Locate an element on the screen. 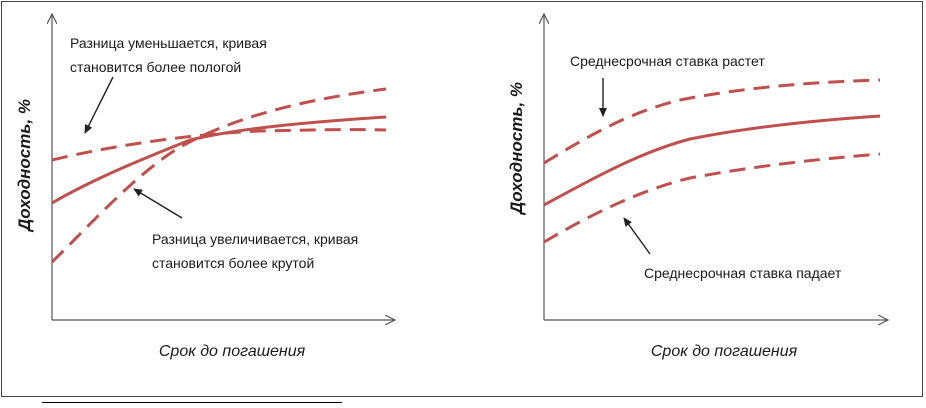  right-y-axis-label: Доходность, % is located at coordinates (516, 149).